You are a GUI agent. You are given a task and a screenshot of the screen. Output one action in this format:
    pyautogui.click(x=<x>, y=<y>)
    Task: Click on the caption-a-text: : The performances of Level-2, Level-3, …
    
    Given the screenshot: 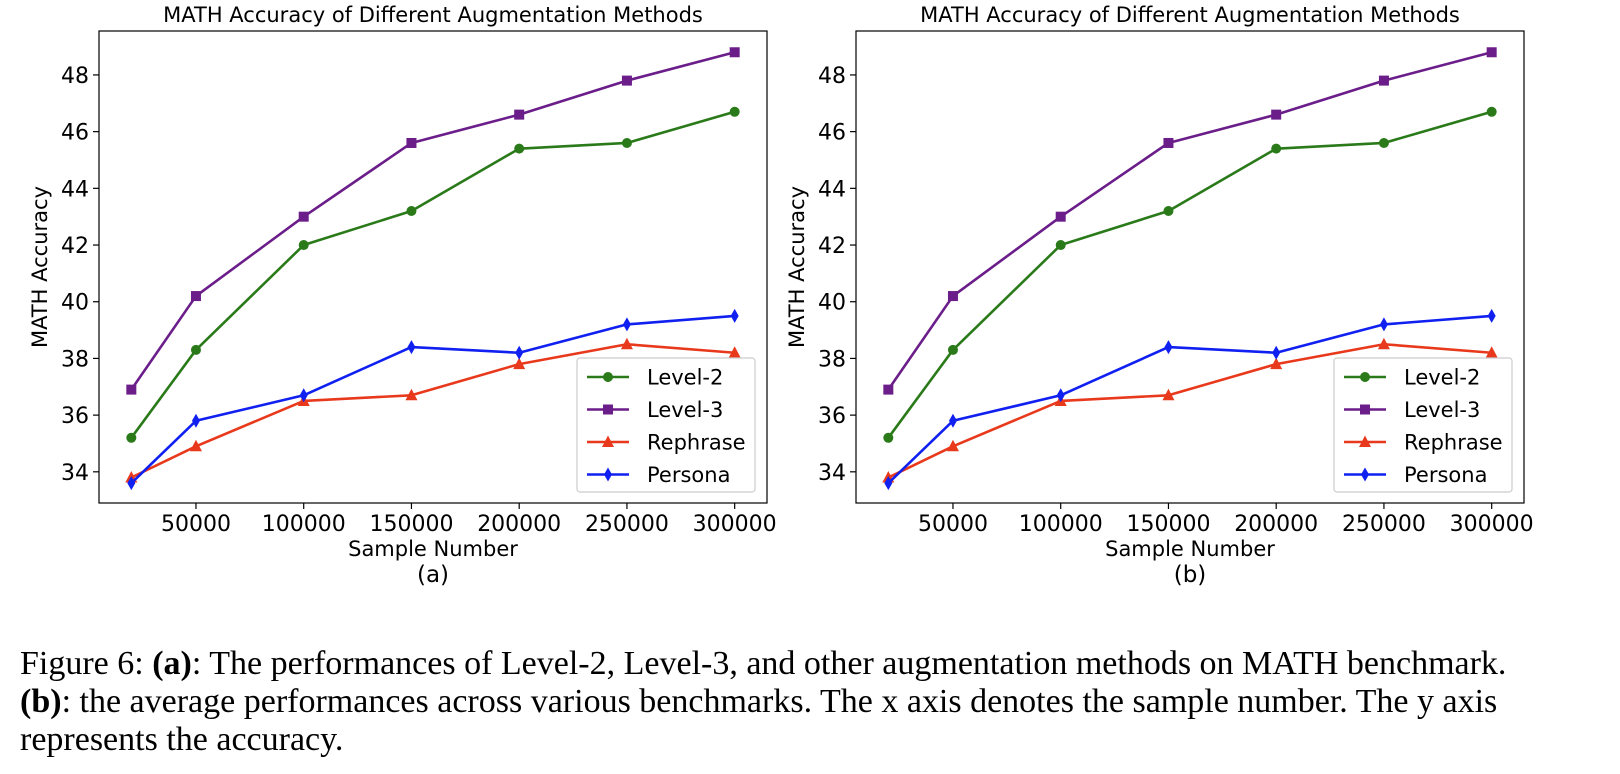 What is the action you would take?
    pyautogui.click(x=849, y=663)
    